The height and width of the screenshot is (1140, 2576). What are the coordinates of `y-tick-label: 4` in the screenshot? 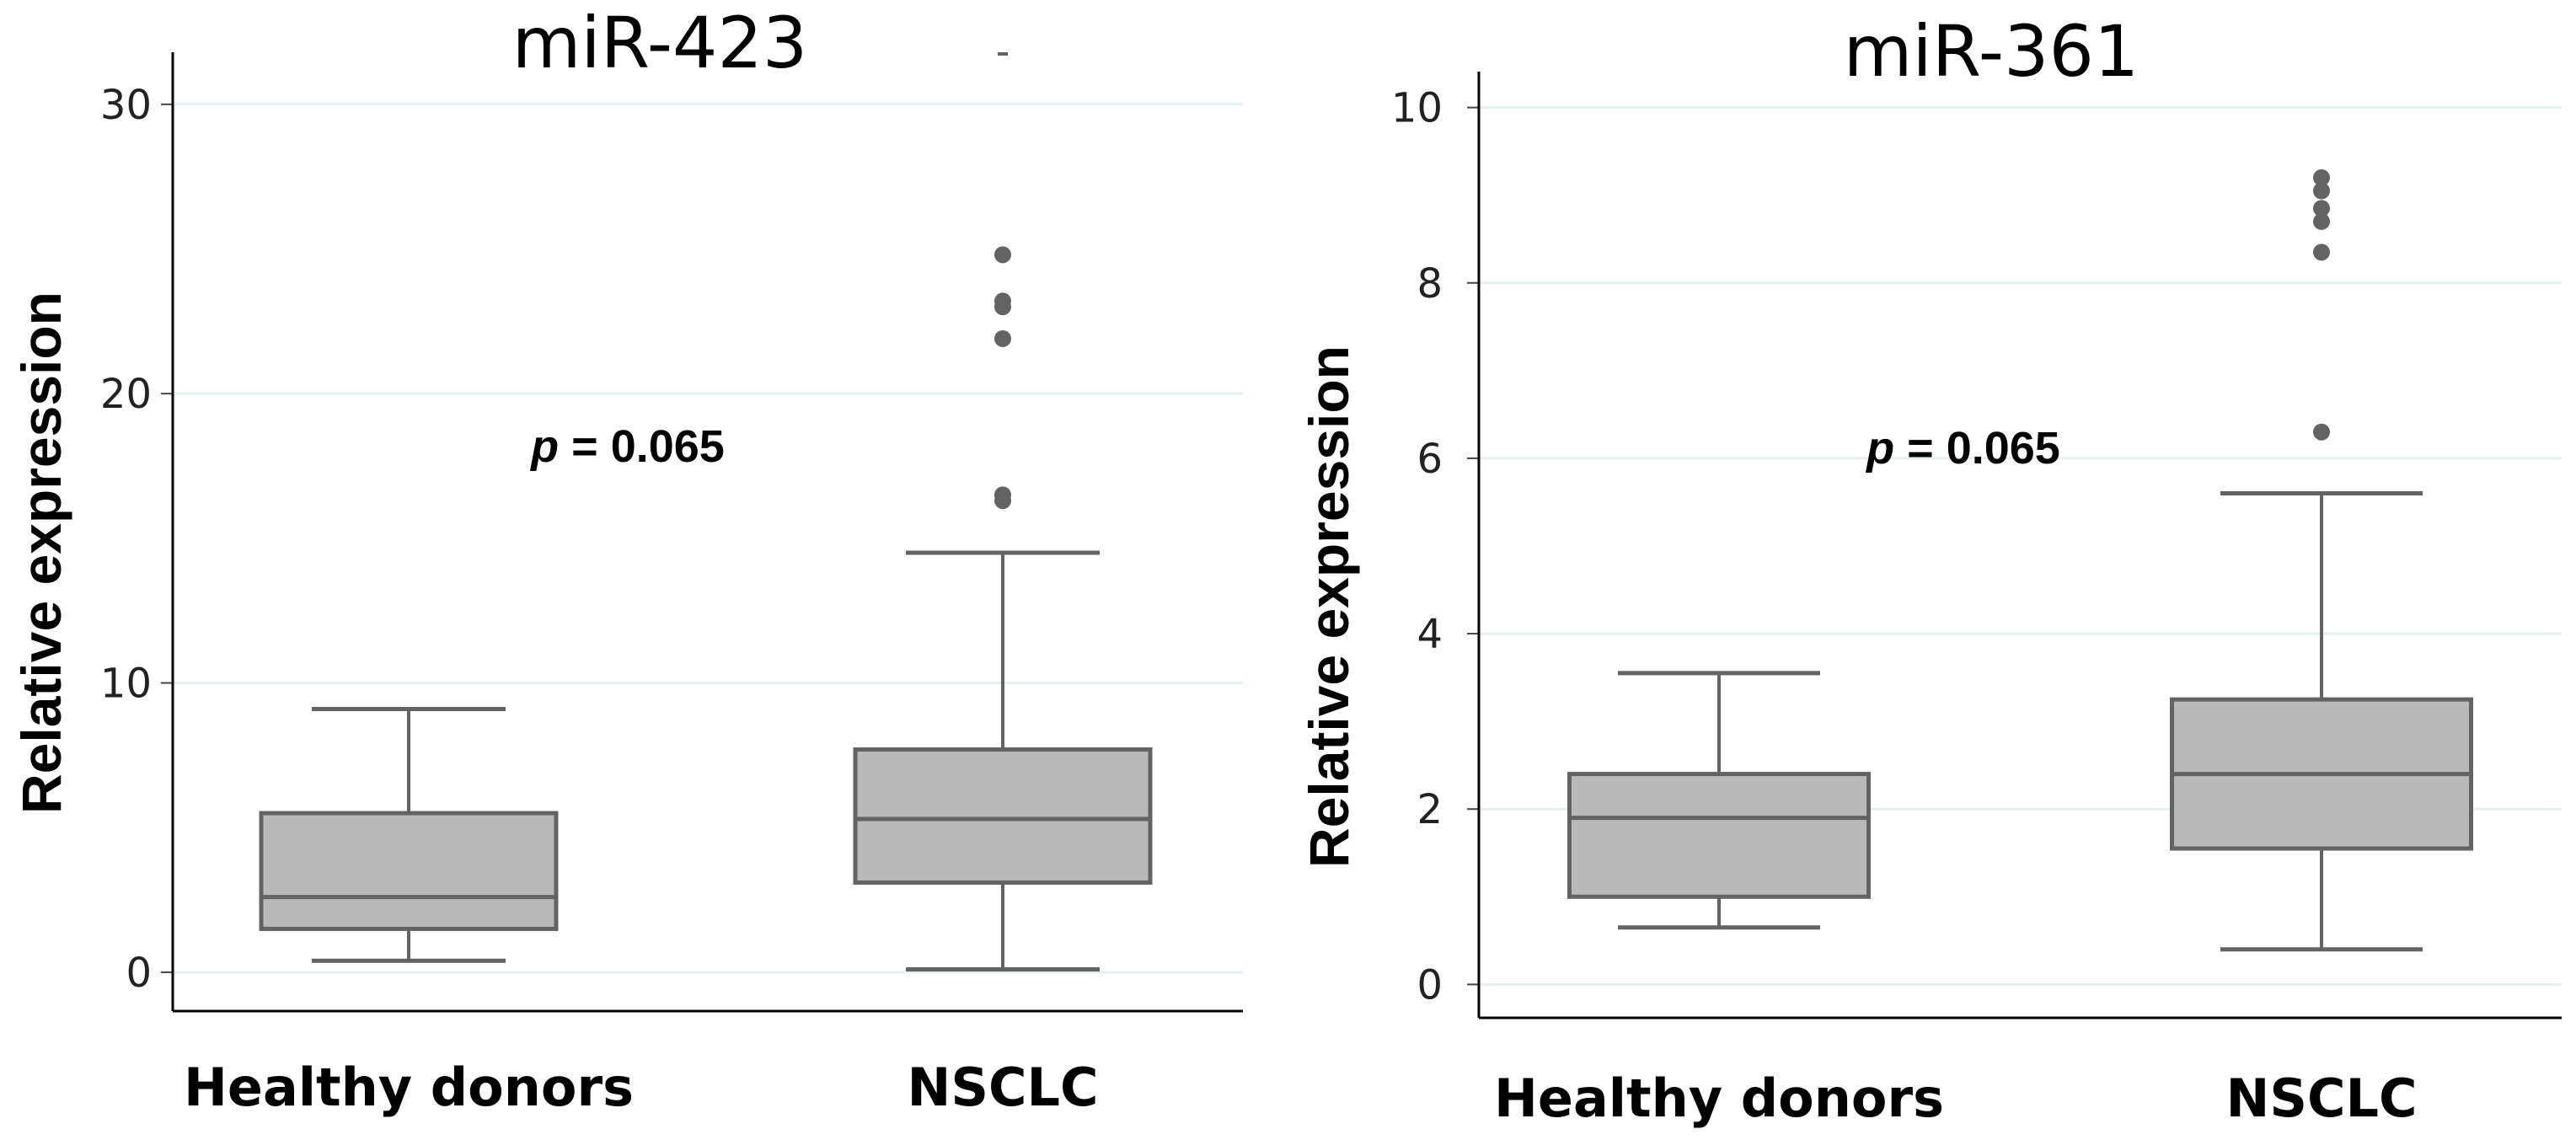 It's located at (1430, 634).